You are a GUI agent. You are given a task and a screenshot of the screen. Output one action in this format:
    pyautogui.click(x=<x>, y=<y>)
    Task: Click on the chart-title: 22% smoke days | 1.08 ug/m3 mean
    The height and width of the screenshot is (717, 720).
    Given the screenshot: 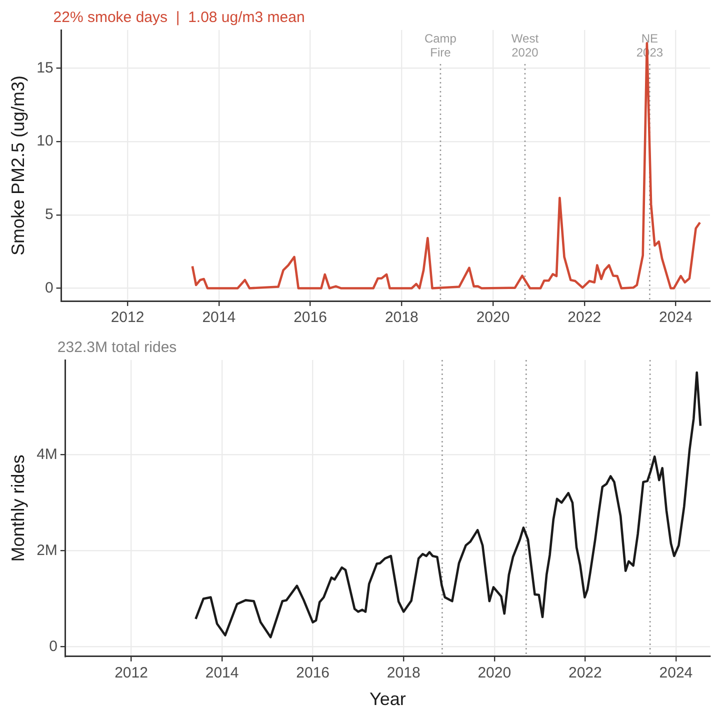 What is the action you would take?
    pyautogui.click(x=179, y=17)
    